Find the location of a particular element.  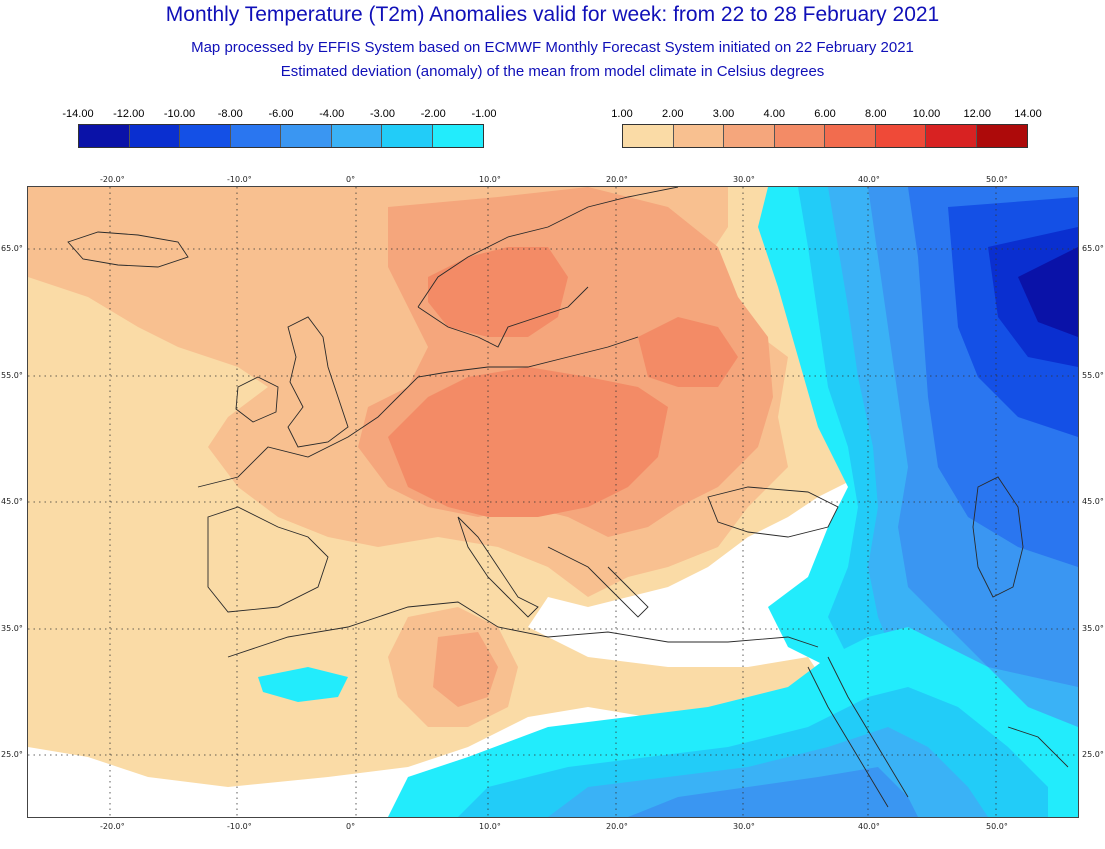

legend-cold-label: -1.00 is located at coordinates (484, 114).